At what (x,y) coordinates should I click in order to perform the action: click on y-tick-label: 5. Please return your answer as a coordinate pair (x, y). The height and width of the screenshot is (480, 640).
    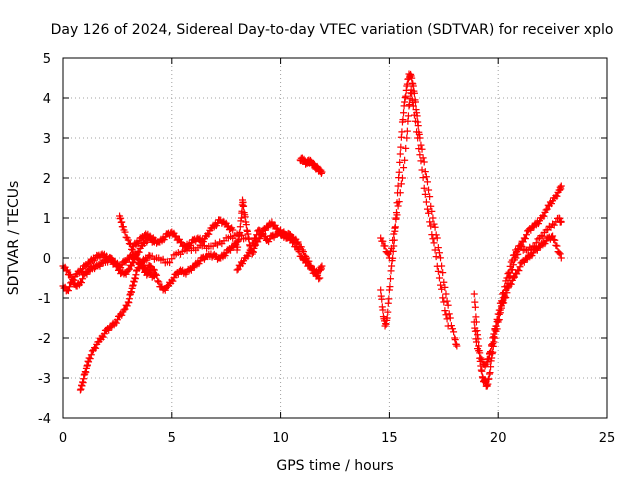
    Looking at the image, I should click on (47, 59).